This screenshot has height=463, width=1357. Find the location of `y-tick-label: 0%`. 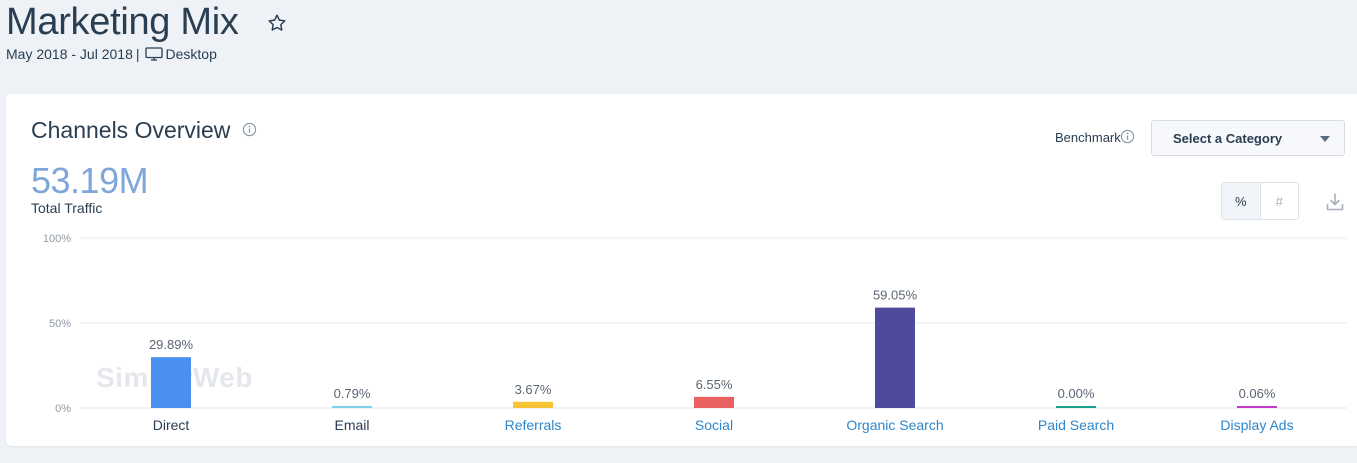

y-tick-label: 0% is located at coordinates (63, 409).